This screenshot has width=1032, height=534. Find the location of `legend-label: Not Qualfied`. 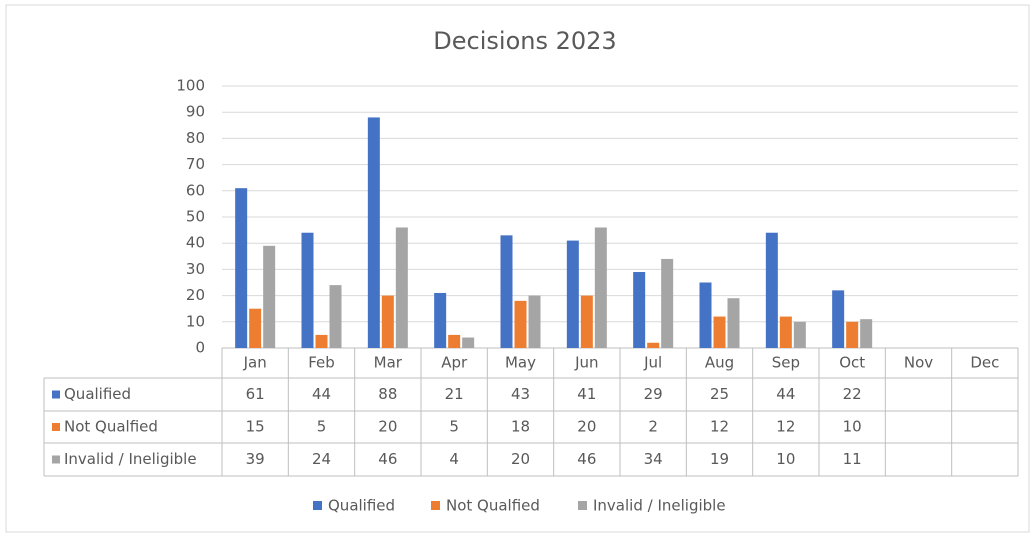

legend-label: Not Qualfied is located at coordinates (493, 506).